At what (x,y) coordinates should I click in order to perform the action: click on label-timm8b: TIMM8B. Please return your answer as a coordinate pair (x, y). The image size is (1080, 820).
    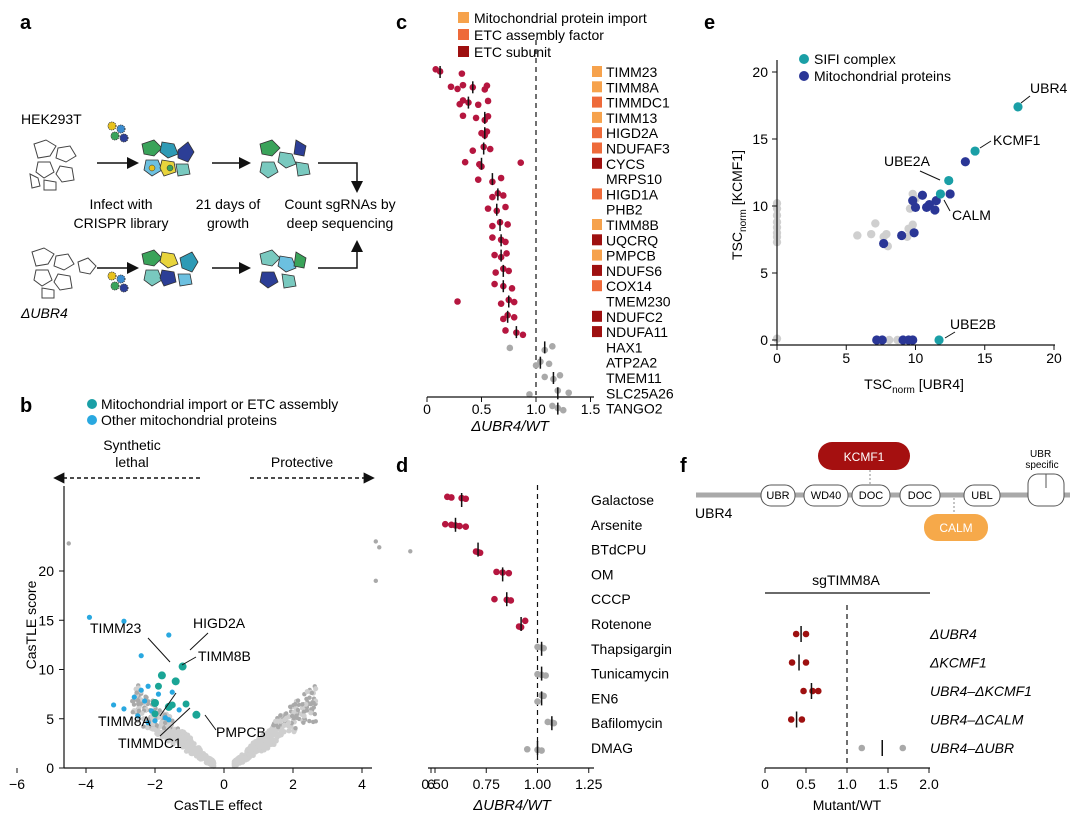
    Looking at the image, I should click on (224, 656).